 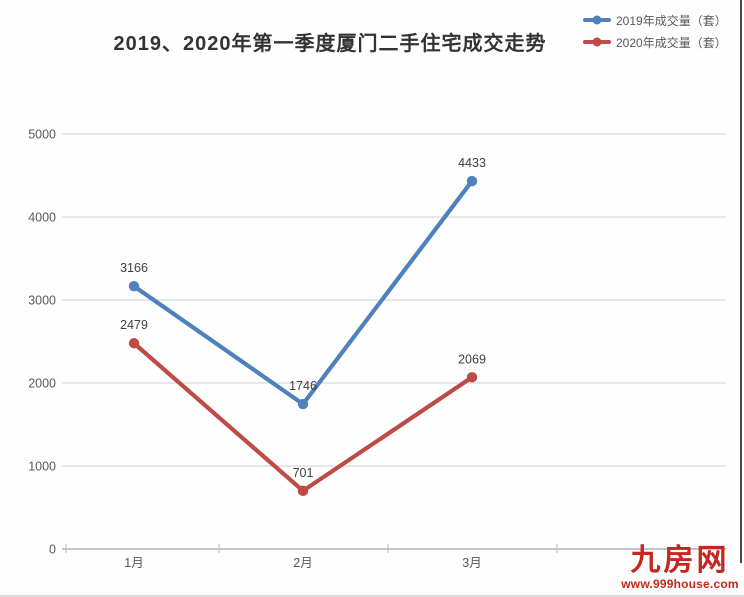 I want to click on legend-dot-red-icon, so click(x=597, y=42).